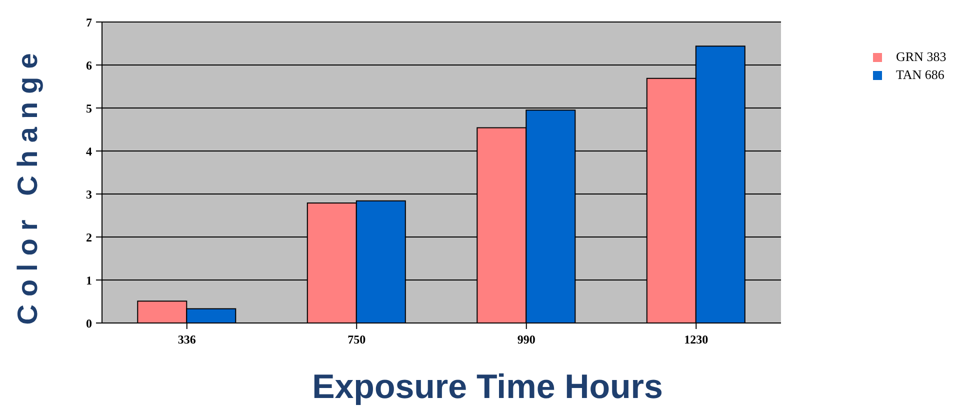 This screenshot has width=967, height=417. What do you see at coordinates (89, 194) in the screenshot?
I see `y-tick-label: 3` at bounding box center [89, 194].